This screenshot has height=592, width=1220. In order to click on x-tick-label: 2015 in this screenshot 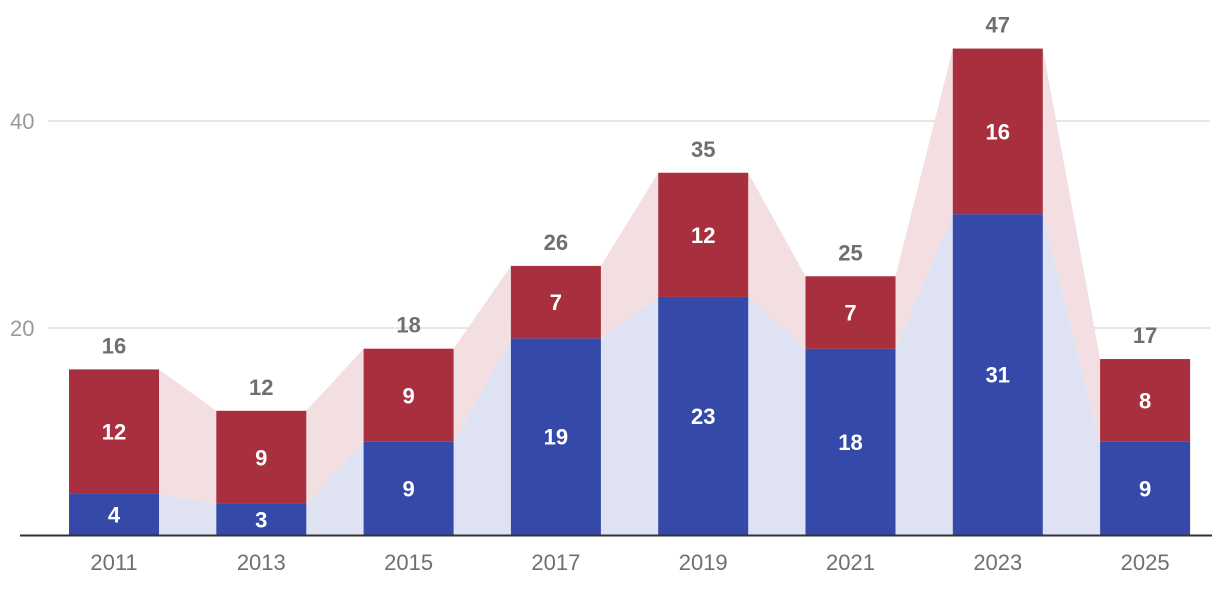, I will do `click(408, 562)`.